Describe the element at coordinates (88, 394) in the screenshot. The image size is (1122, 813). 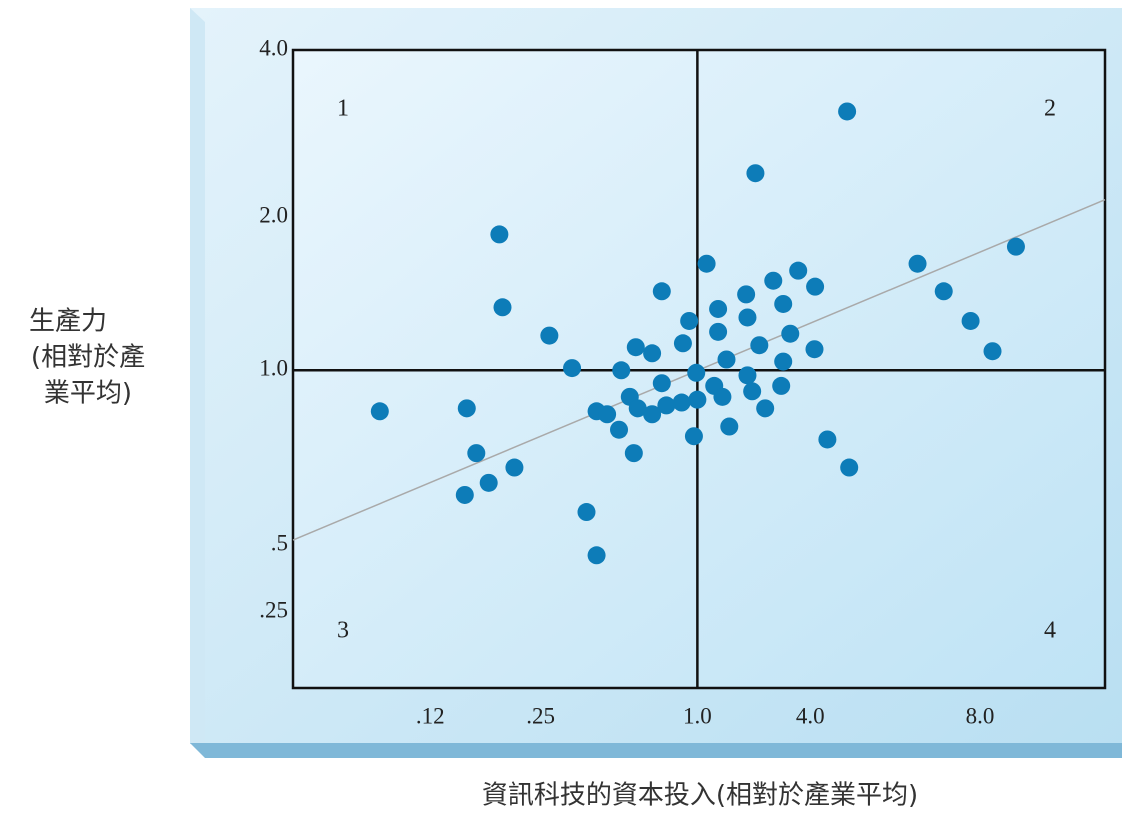
I see `y-axis-label: 業平均)` at that location.